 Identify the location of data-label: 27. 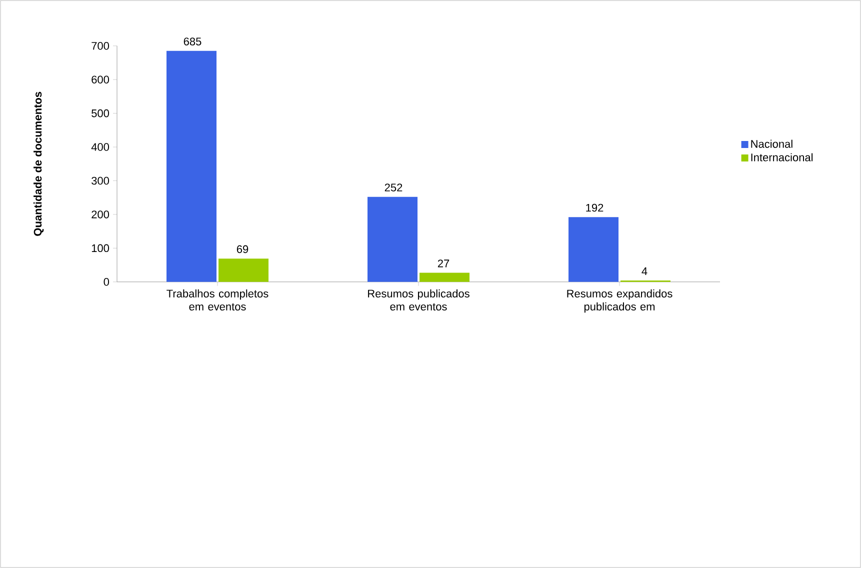
(444, 264).